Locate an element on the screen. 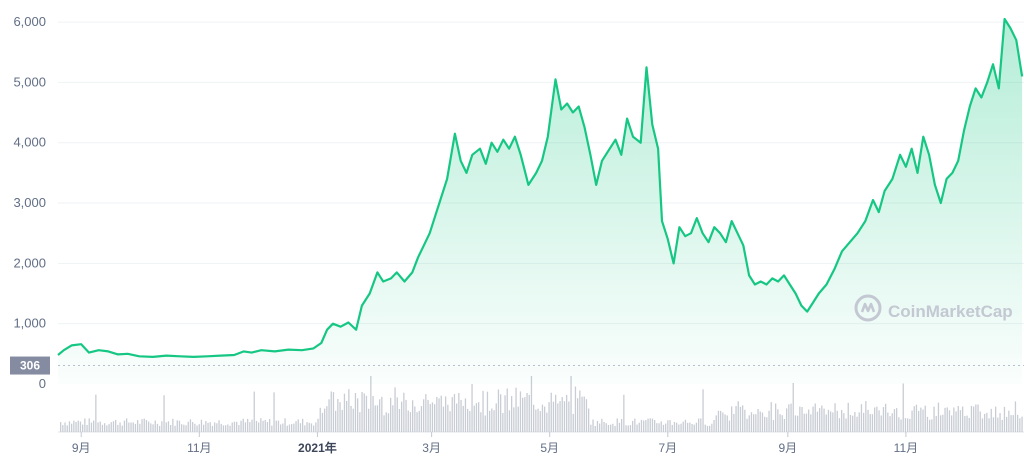 This screenshot has height=462, width=1024. y-tick-label: 6,000 is located at coordinates (29, 21).